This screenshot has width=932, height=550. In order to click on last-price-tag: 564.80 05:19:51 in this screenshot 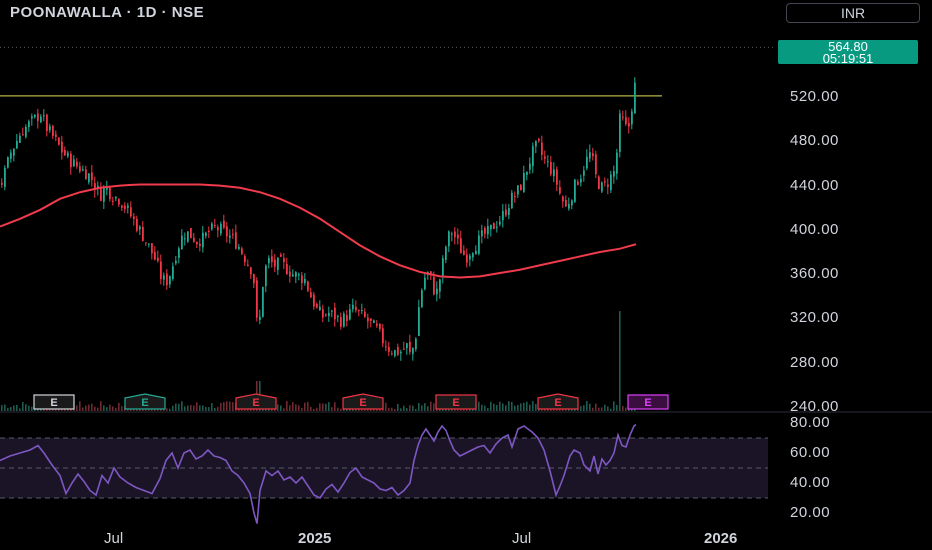, I will do `click(848, 52)`.